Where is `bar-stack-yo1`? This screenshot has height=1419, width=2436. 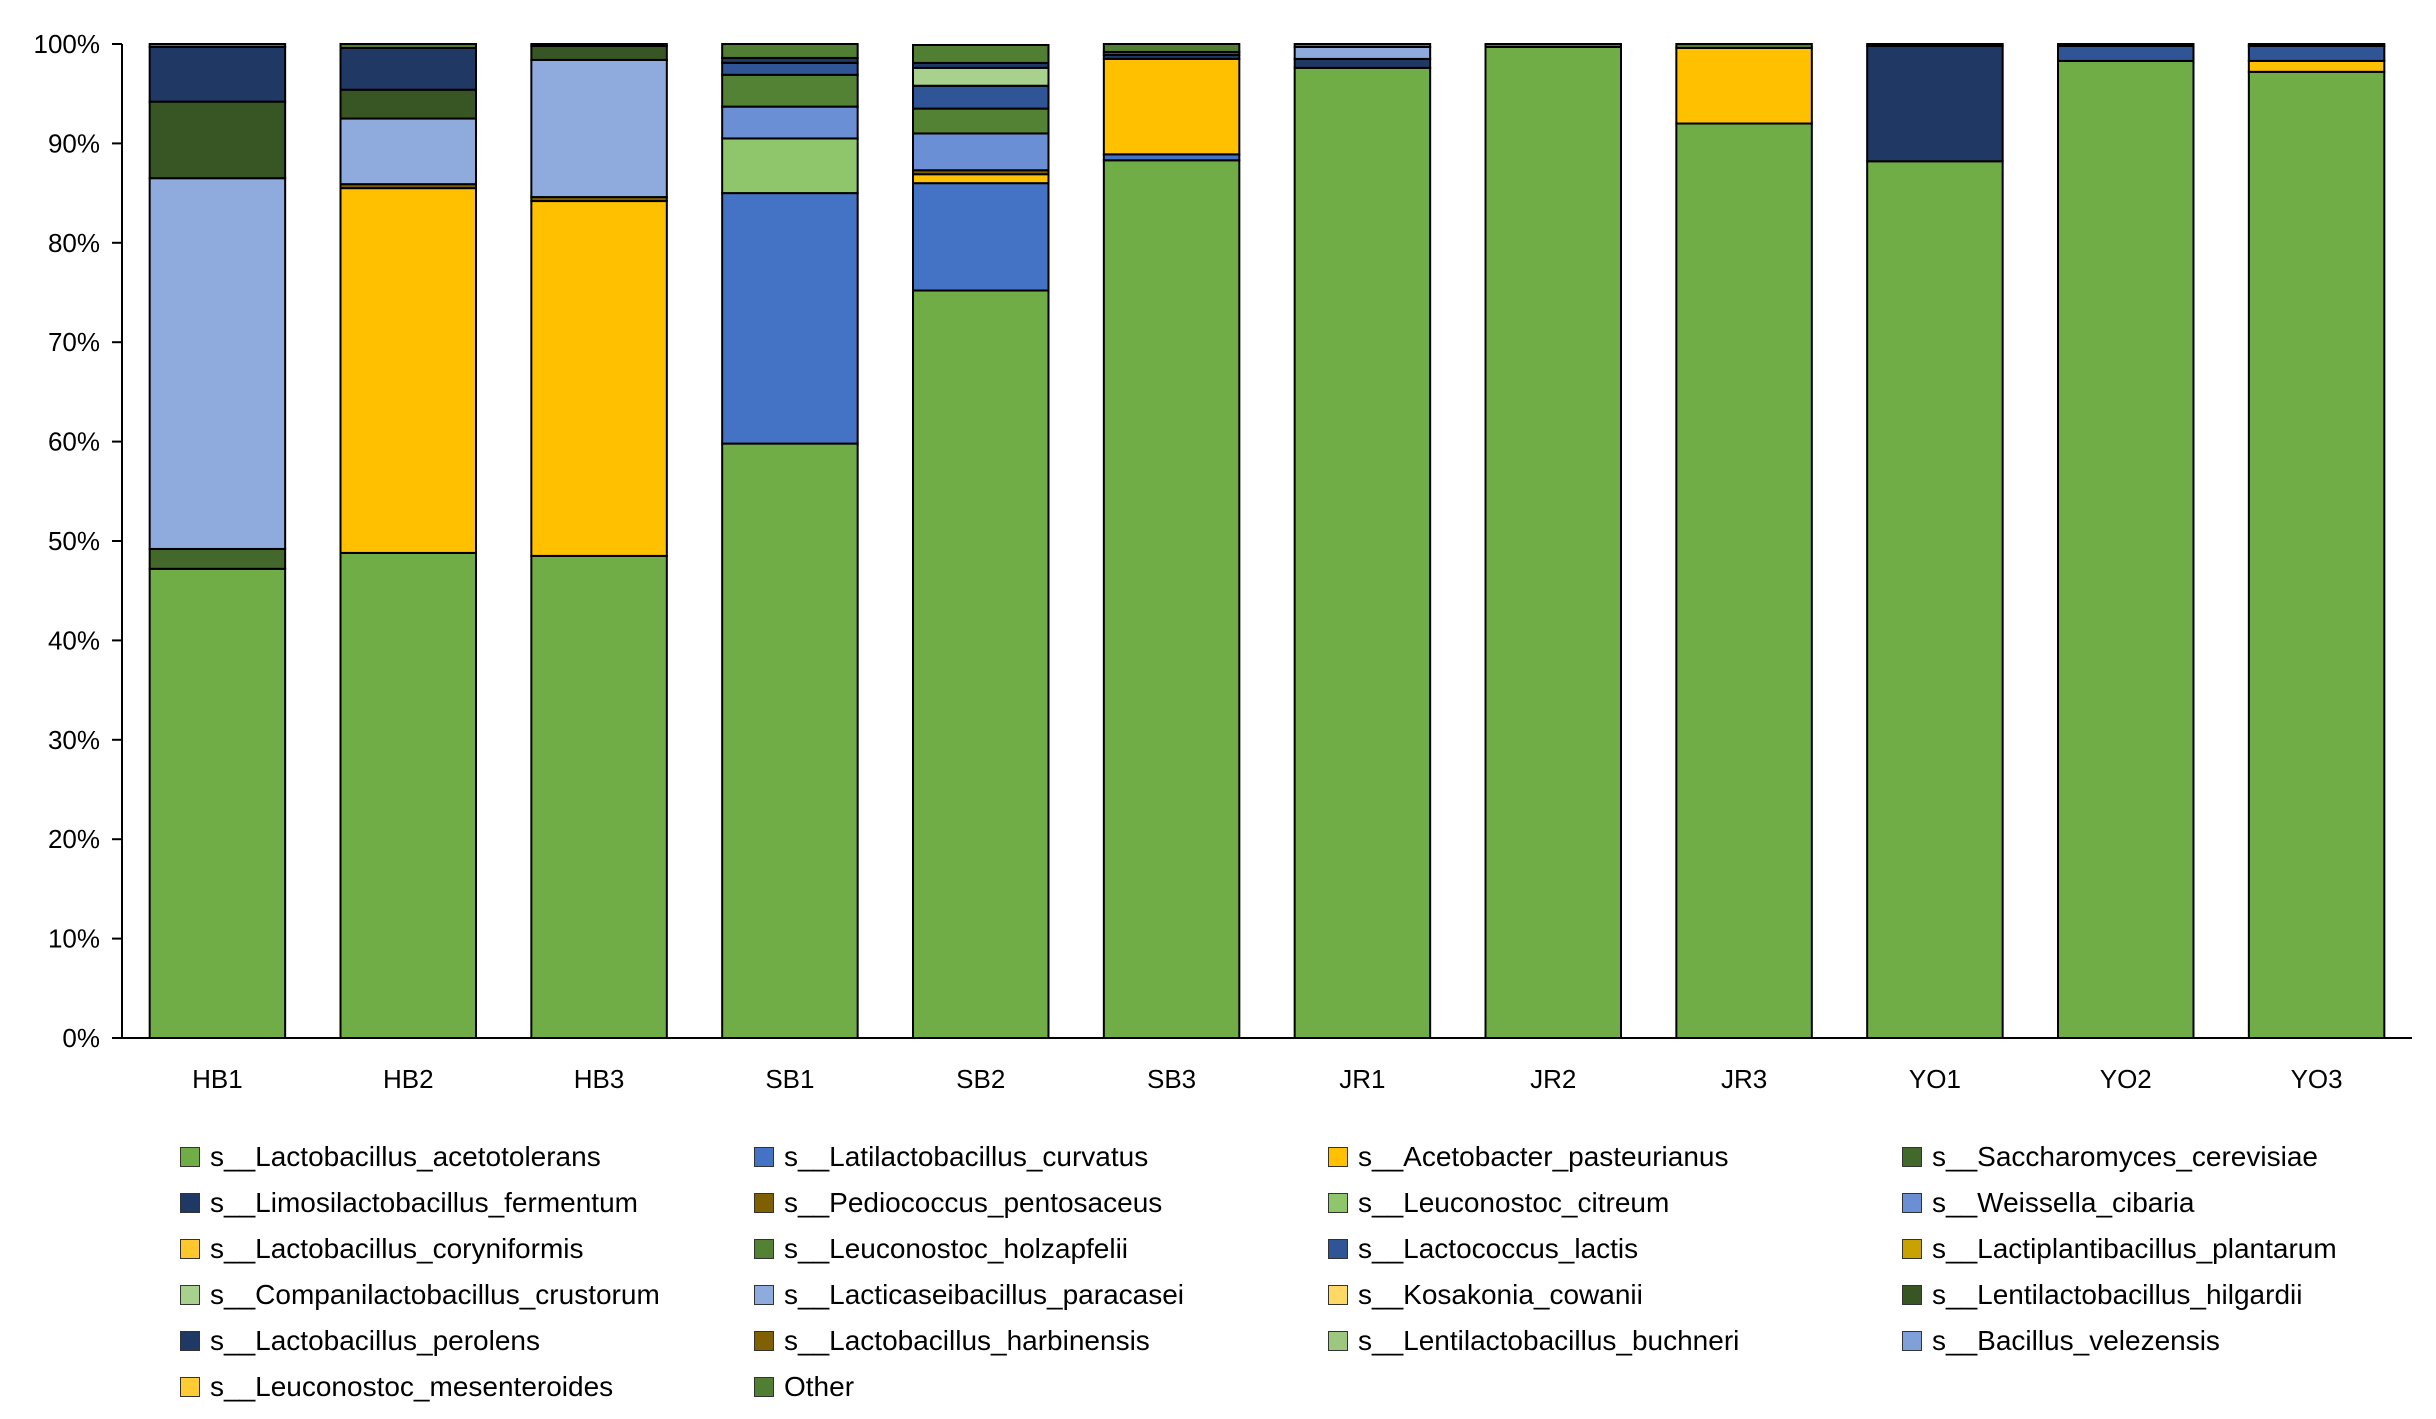
bar-stack-yo1 is located at coordinates (1935, 541).